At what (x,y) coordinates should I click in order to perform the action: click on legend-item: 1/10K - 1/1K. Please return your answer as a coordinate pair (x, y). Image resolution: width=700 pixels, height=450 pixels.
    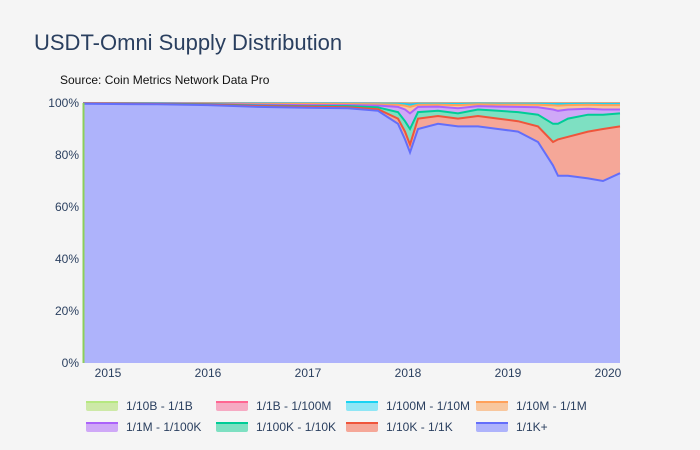
    Looking at the image, I should click on (411, 427).